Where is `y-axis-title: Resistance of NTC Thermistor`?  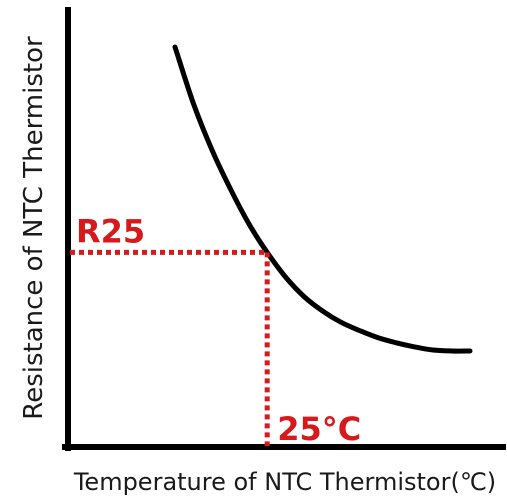
y-axis-title: Resistance of NTC Thermistor is located at coordinates (34, 228).